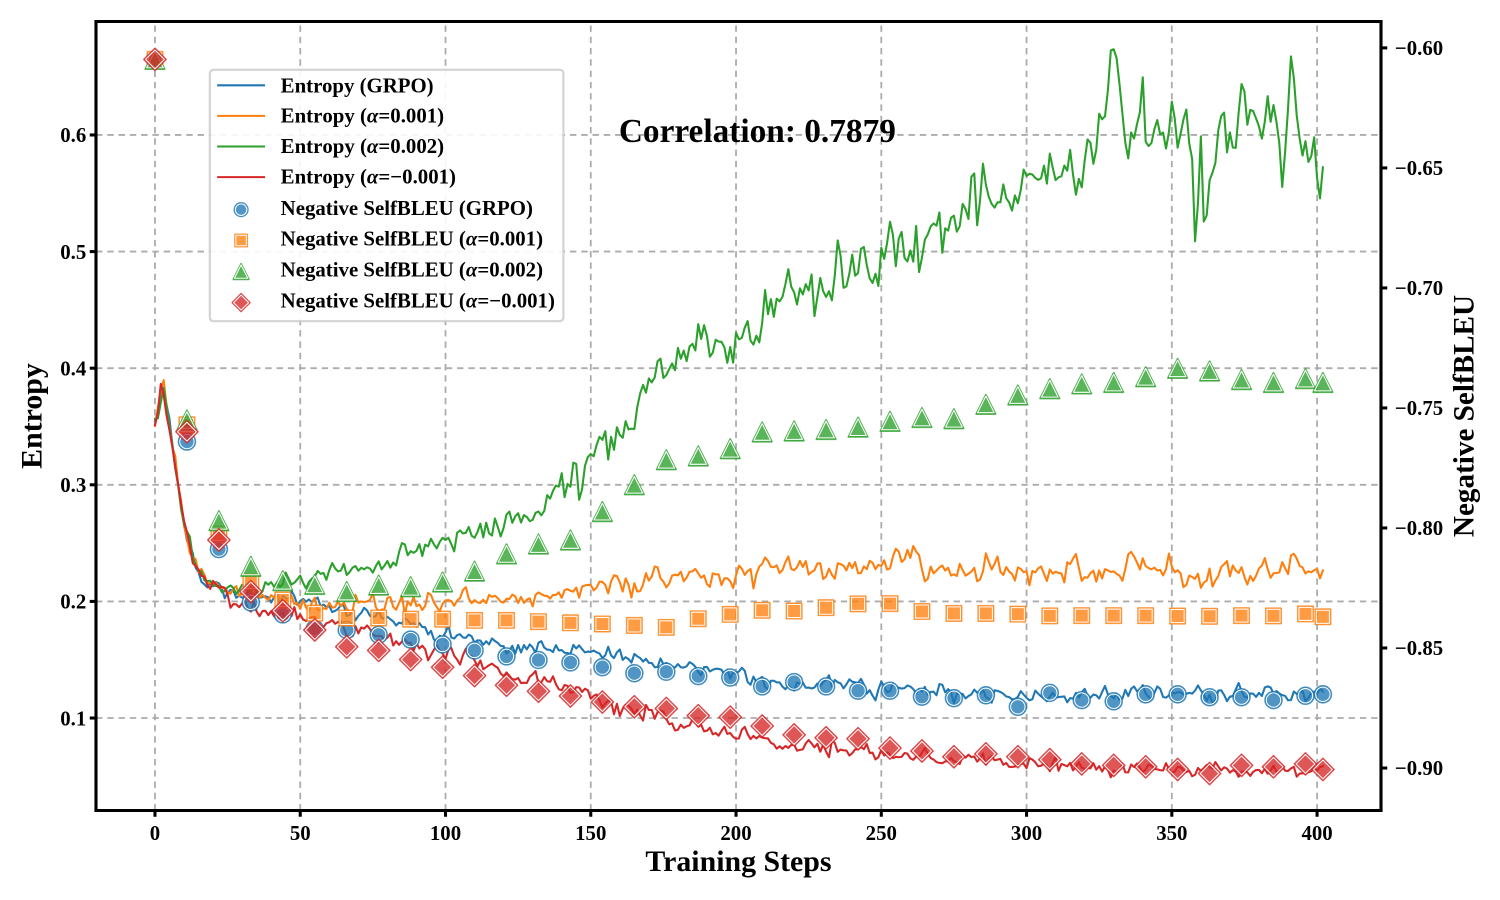 The height and width of the screenshot is (900, 1500). Describe the element at coordinates (738, 861) in the screenshot. I see `svg-text: Training Steps` at that location.